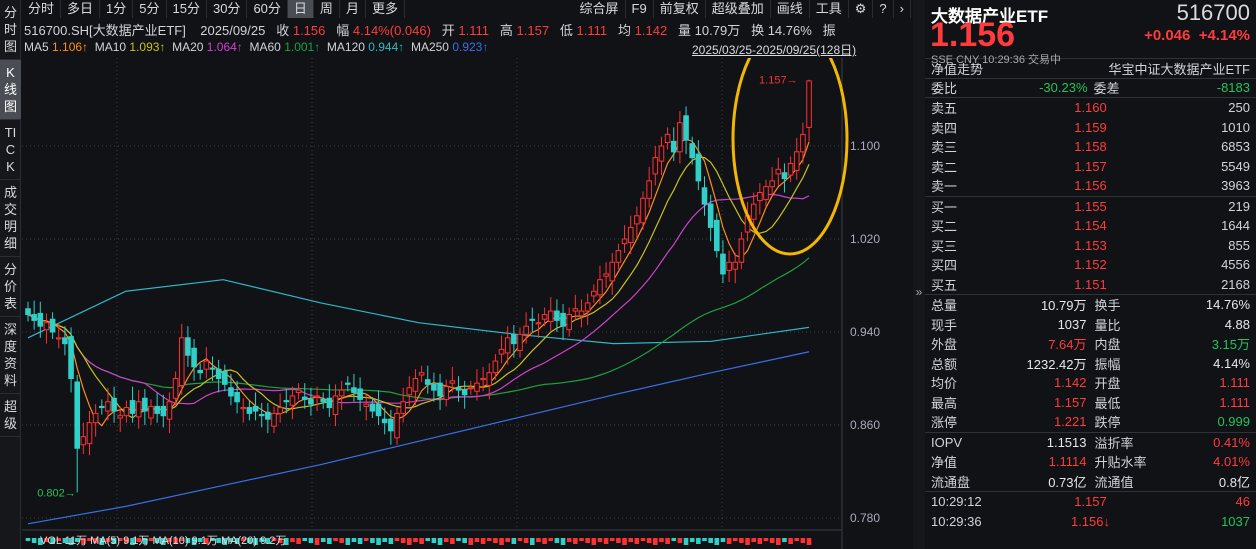 This screenshot has width=1256, height=549. I want to click on cell: 1037, so click(1235, 521).